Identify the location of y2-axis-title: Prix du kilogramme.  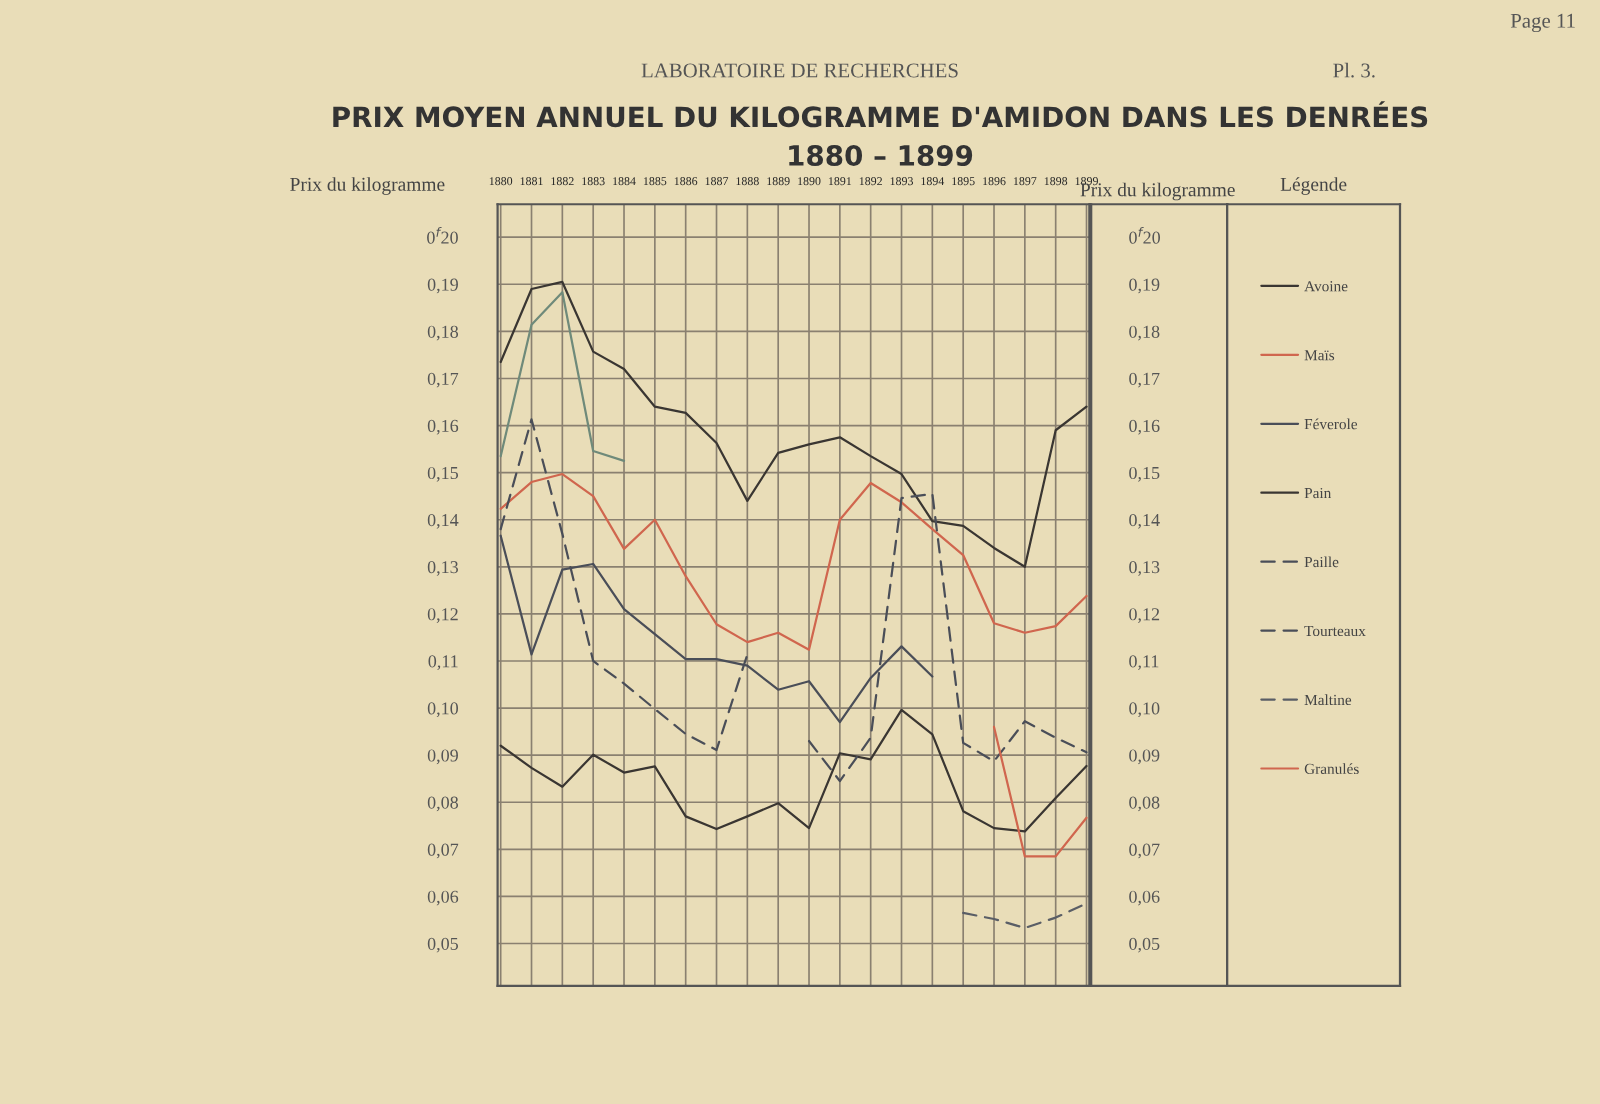
(1157, 191).